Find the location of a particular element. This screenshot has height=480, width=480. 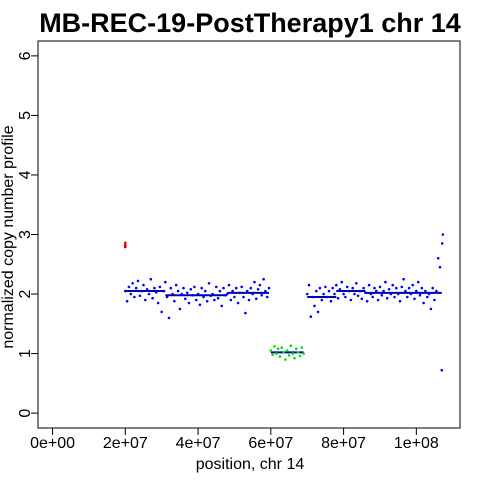

x-tick-label: 2e+07 is located at coordinates (125, 443).